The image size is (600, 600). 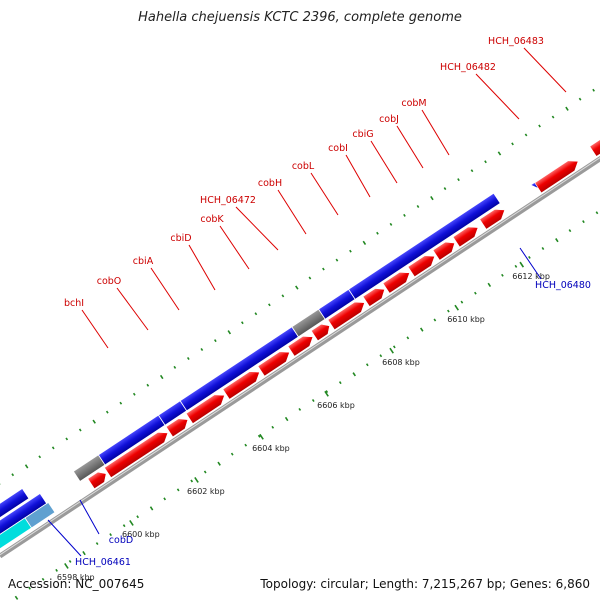 What do you see at coordinates (389, 119) in the screenshot?
I see `gene-label: cobJ` at bounding box center [389, 119].